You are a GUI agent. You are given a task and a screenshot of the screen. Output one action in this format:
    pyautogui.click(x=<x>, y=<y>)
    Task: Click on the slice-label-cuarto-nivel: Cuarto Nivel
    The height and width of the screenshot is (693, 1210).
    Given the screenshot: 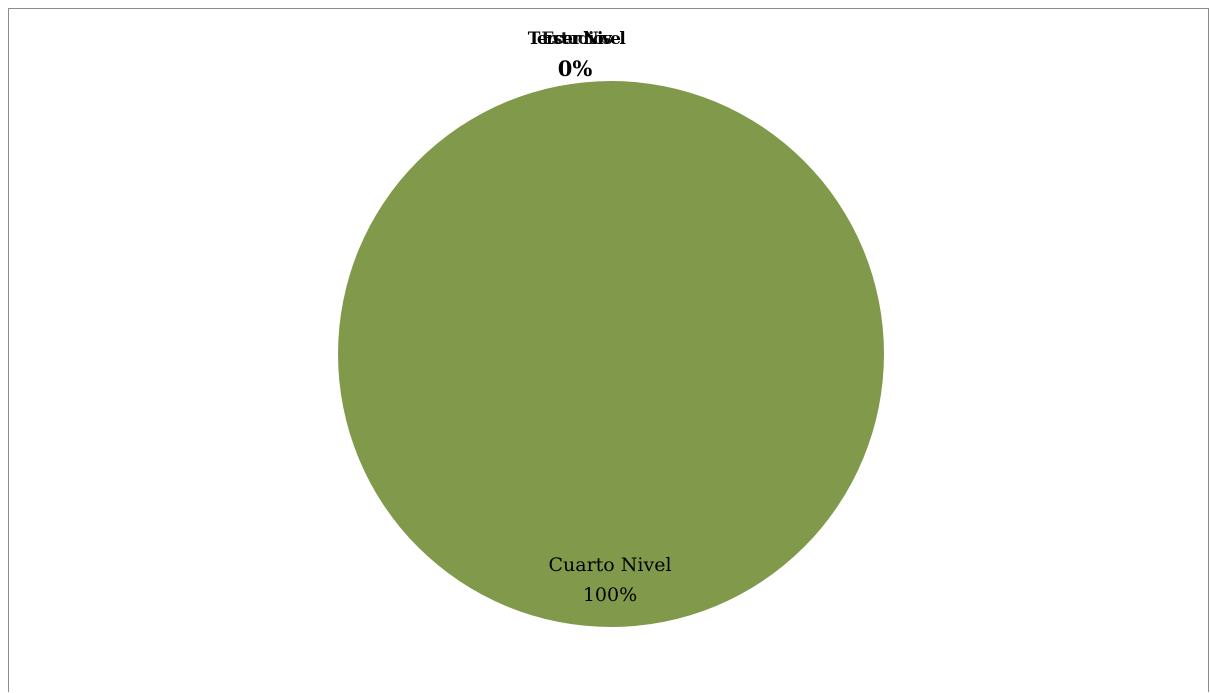 What is the action you would take?
    pyautogui.click(x=610, y=565)
    